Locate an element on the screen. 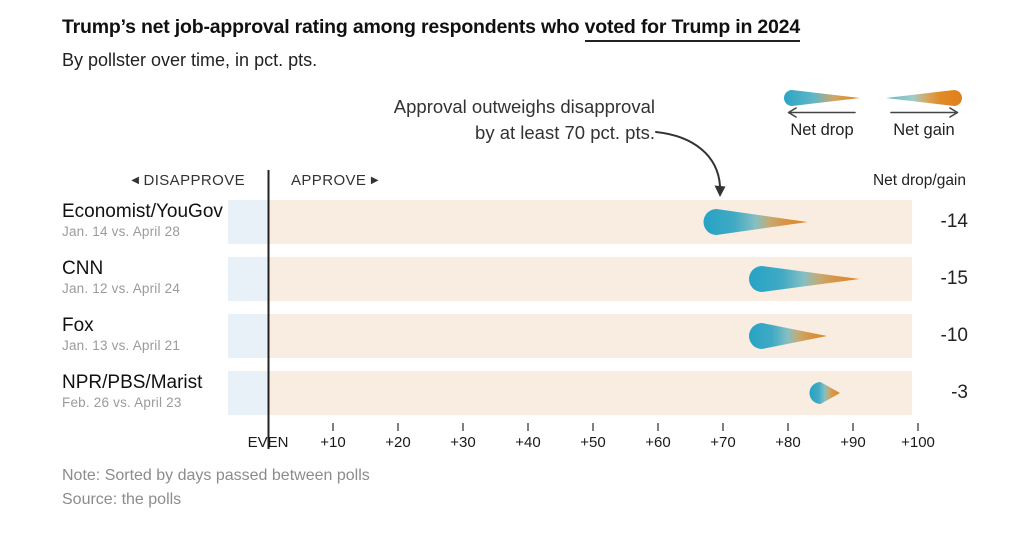 Image resolution: width=1024 pixels, height=537 pixels. x-tick-label: +40 is located at coordinates (528, 442).